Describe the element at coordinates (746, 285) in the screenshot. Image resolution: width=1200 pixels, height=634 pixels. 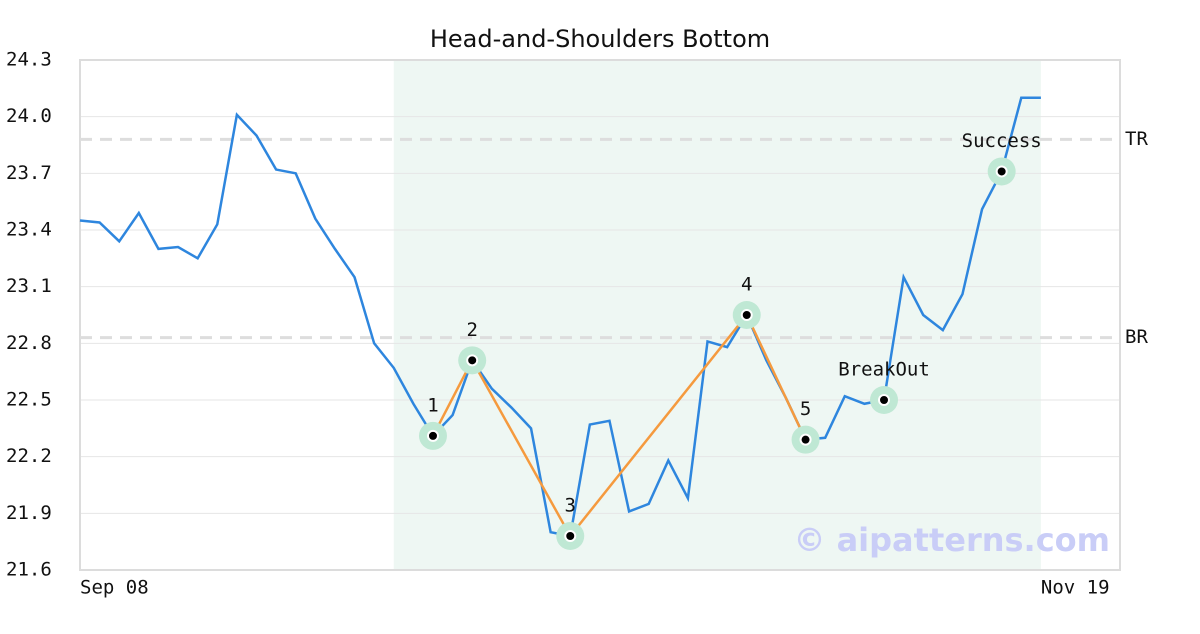
I see `pattern-label: 4` at that location.